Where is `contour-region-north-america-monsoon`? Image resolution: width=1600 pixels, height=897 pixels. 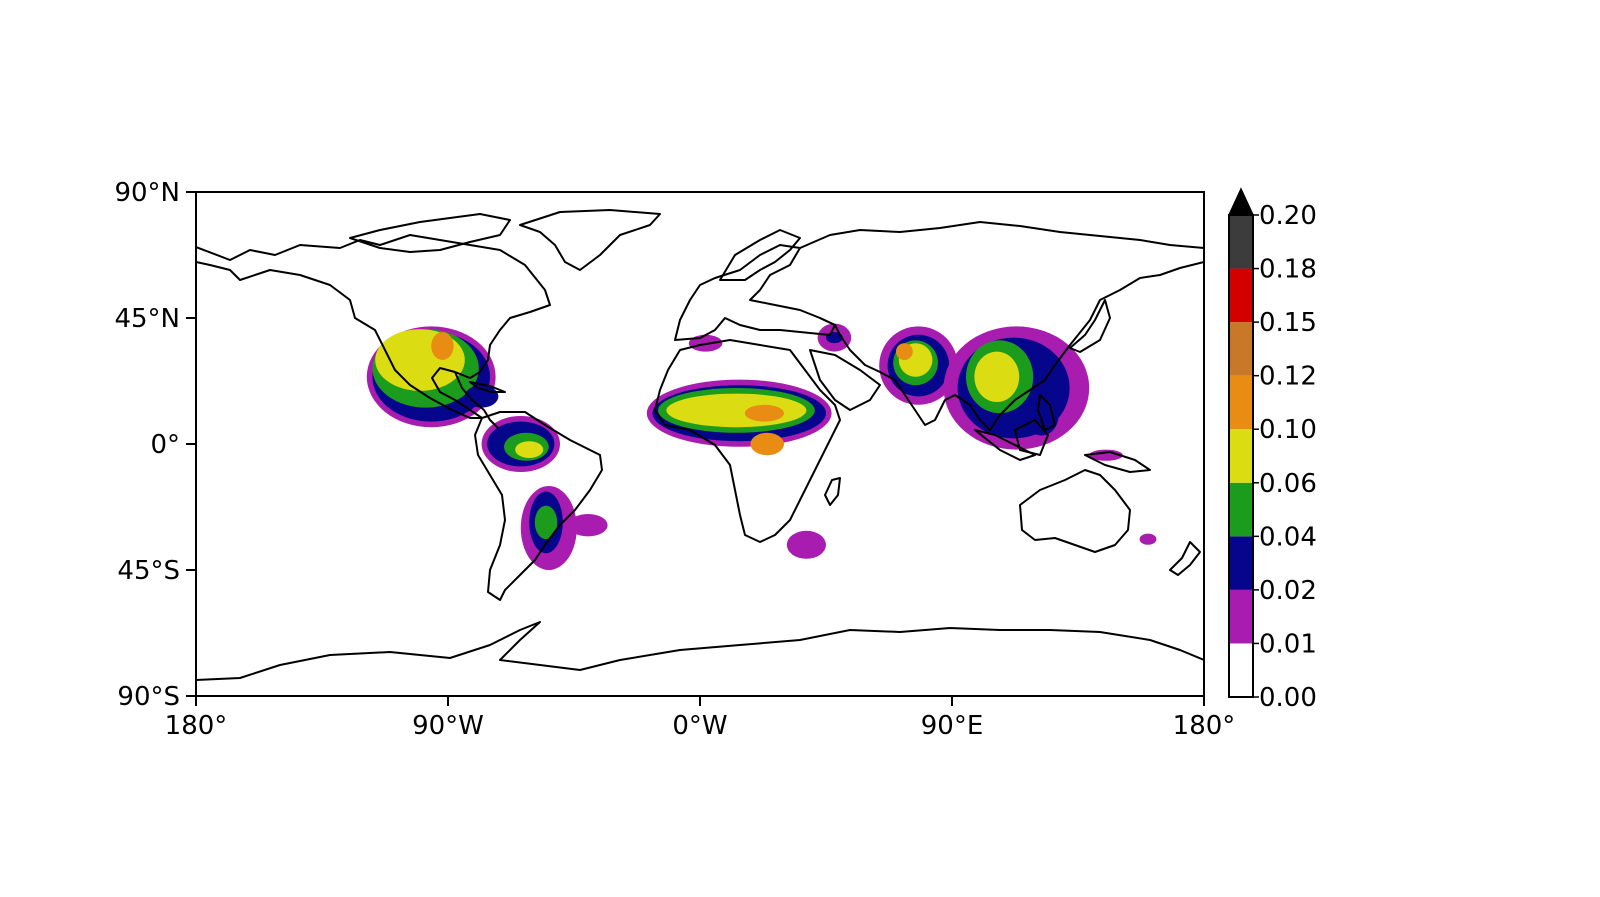
contour-region-north-america-monsoon is located at coordinates (432, 377).